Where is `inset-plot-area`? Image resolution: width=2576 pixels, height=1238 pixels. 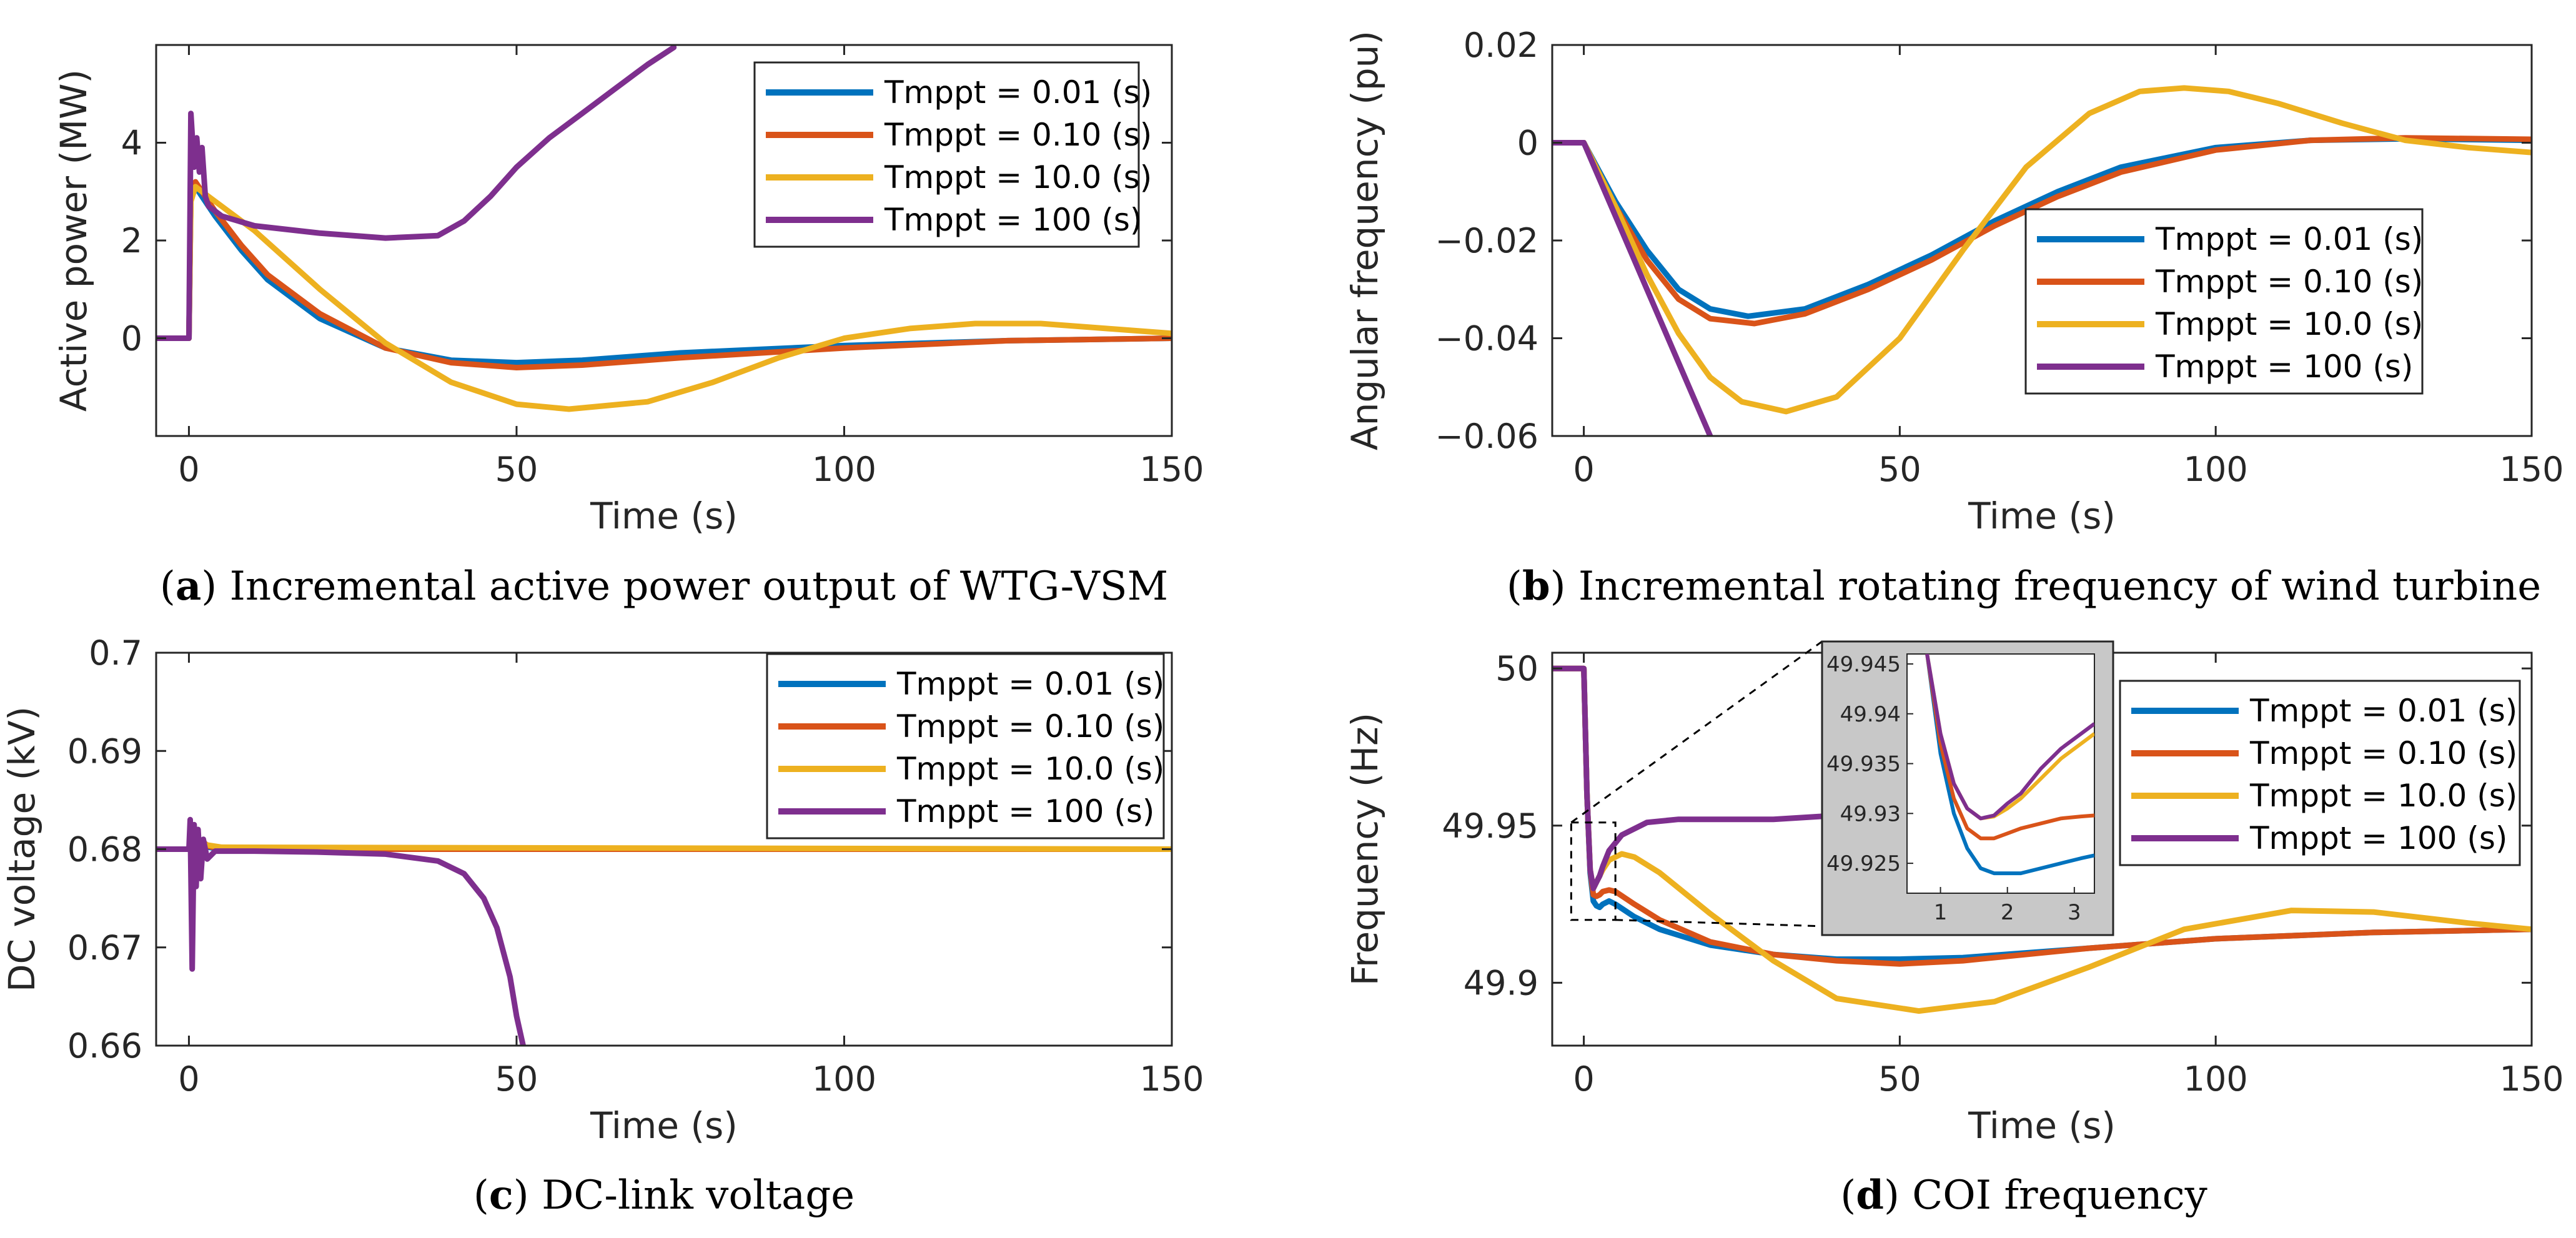
inset-plot-area is located at coordinates (2000, 774).